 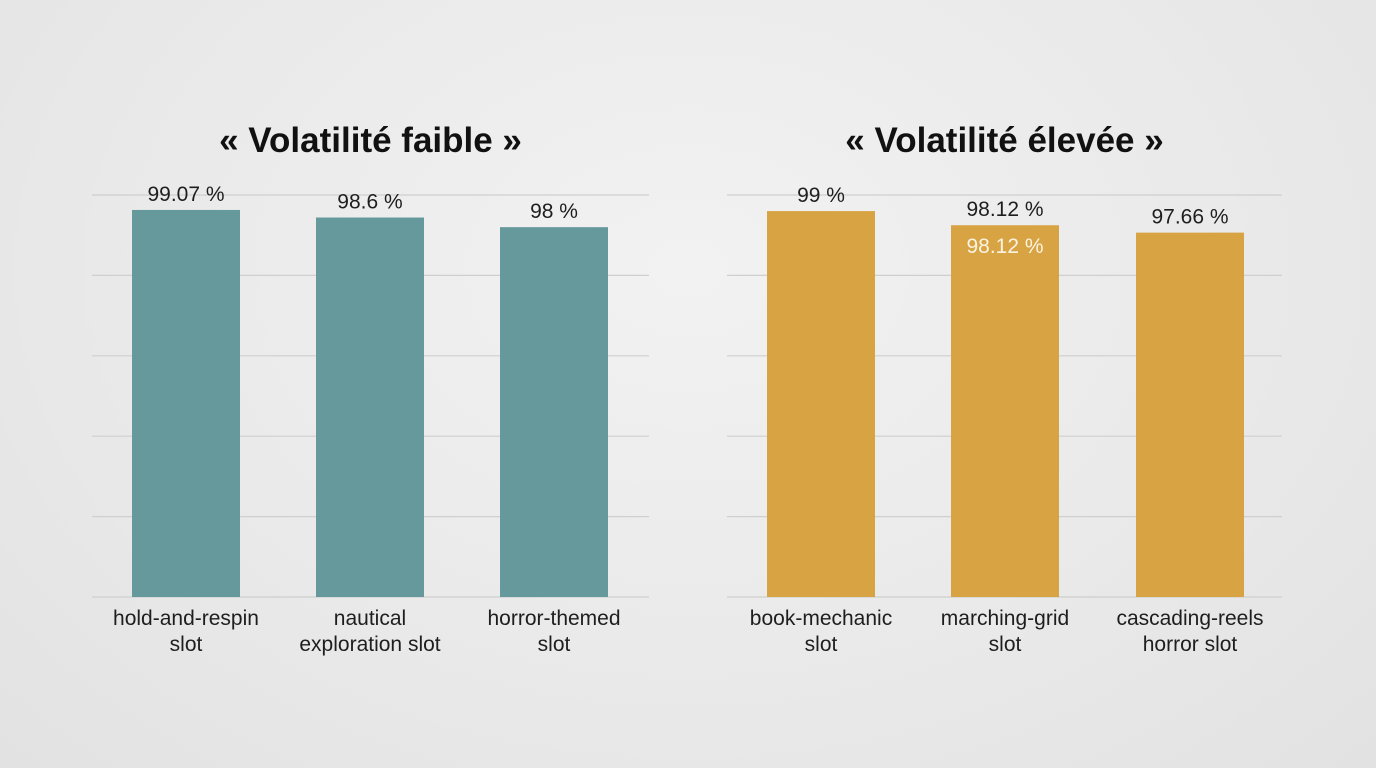 What do you see at coordinates (554, 211) in the screenshot?
I see `value-label: 98 %` at bounding box center [554, 211].